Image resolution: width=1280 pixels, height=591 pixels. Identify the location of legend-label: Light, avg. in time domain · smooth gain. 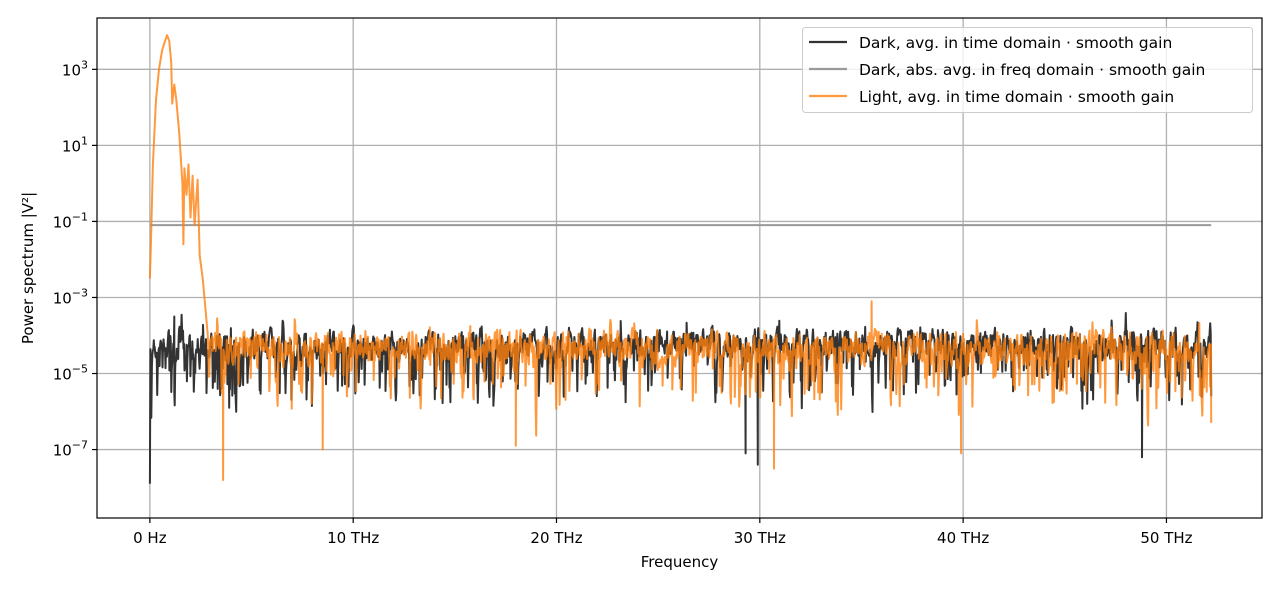
(1016, 97).